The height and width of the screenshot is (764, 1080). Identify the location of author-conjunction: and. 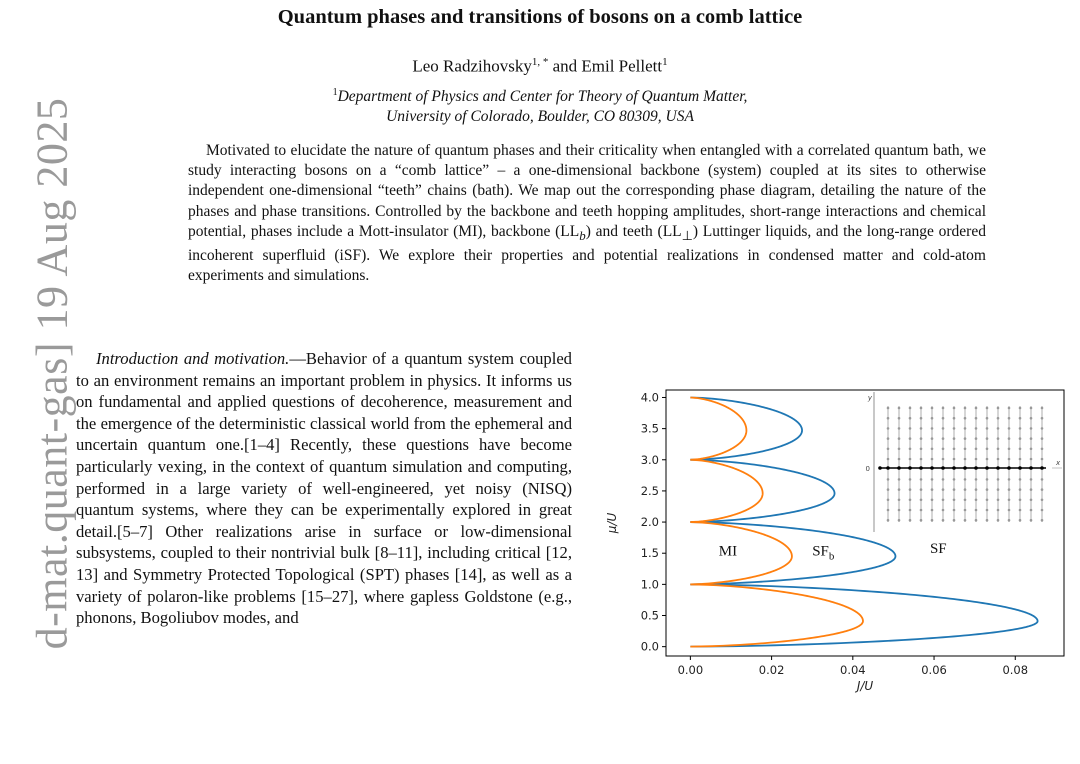
(565, 66).